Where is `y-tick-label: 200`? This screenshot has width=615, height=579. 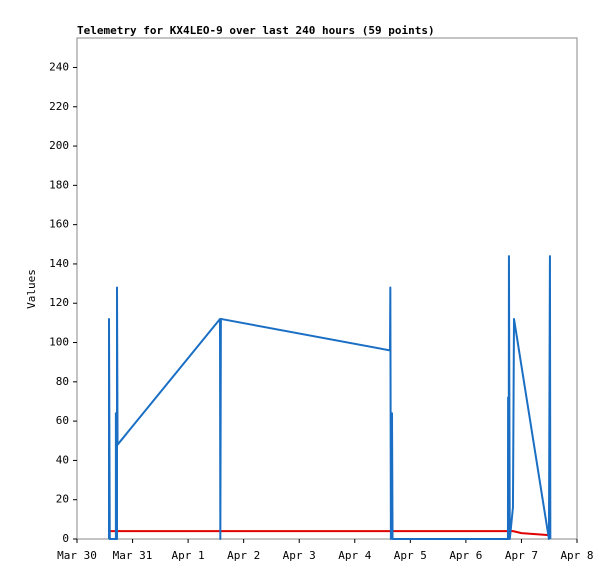 y-tick-label: 200 is located at coordinates (59, 145).